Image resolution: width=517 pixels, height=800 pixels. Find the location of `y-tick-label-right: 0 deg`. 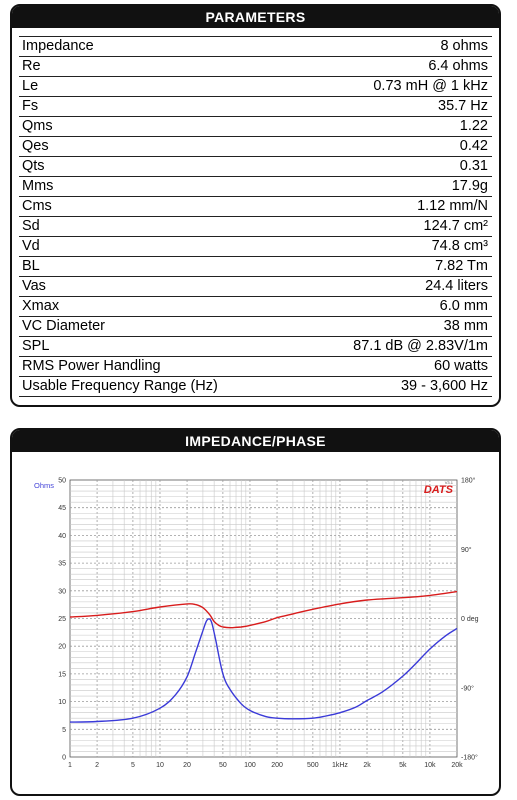

y-tick-label-right: 0 deg is located at coordinates (470, 619).